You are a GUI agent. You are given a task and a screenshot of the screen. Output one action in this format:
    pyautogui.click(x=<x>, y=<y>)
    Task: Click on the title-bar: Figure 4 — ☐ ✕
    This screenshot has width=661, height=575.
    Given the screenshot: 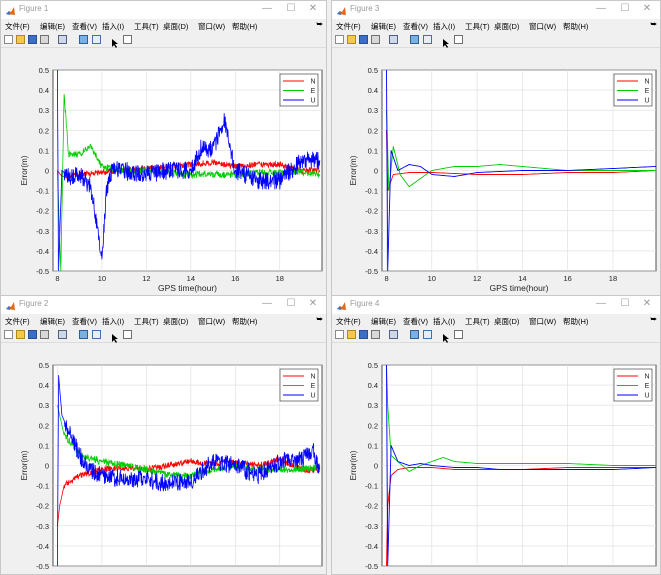 What is the action you would take?
    pyautogui.click(x=496, y=305)
    